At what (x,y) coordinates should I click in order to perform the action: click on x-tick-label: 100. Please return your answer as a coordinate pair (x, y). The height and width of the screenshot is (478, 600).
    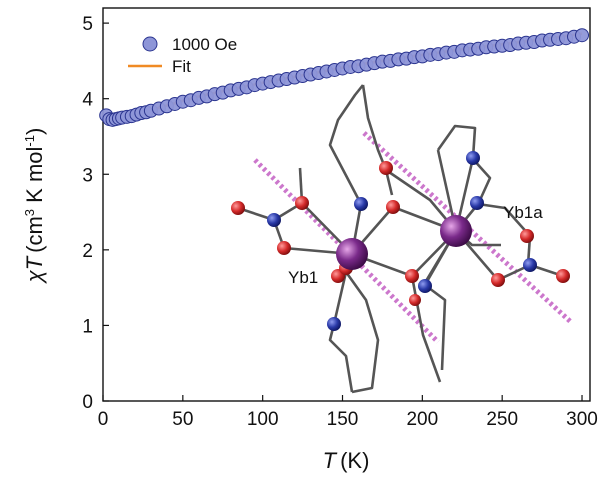
    Looking at the image, I should click on (263, 419).